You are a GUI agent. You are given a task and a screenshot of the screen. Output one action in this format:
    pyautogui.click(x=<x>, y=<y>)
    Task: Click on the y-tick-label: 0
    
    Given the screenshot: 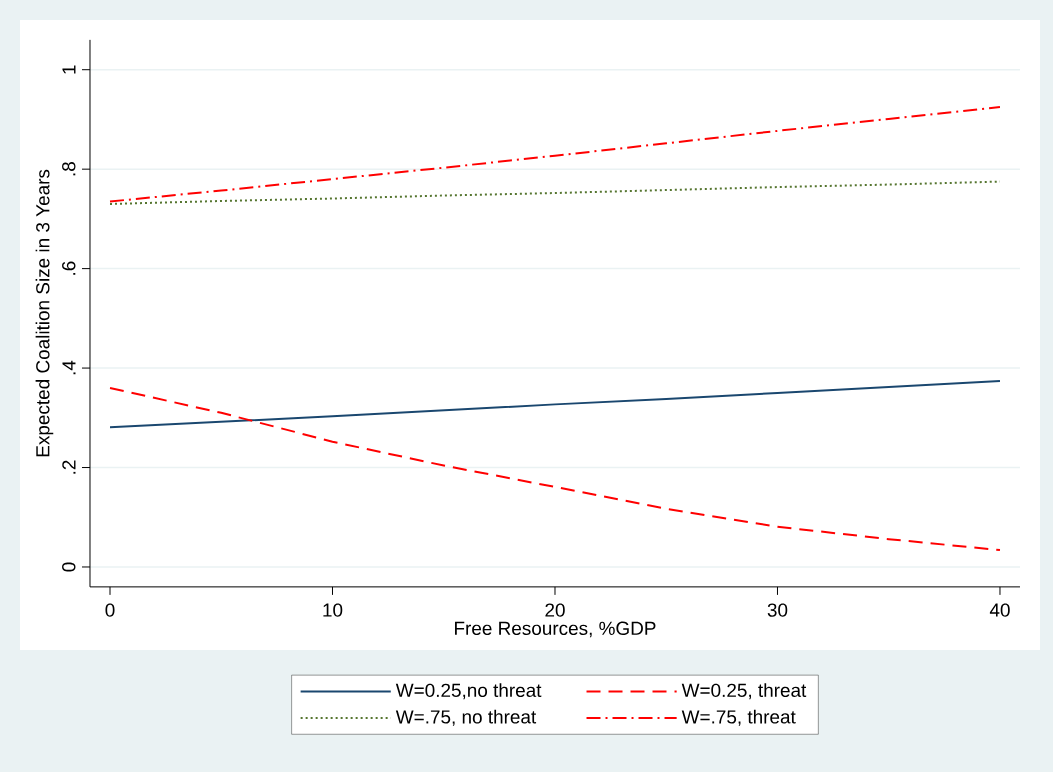 What is the action you would take?
    pyautogui.click(x=69, y=567)
    